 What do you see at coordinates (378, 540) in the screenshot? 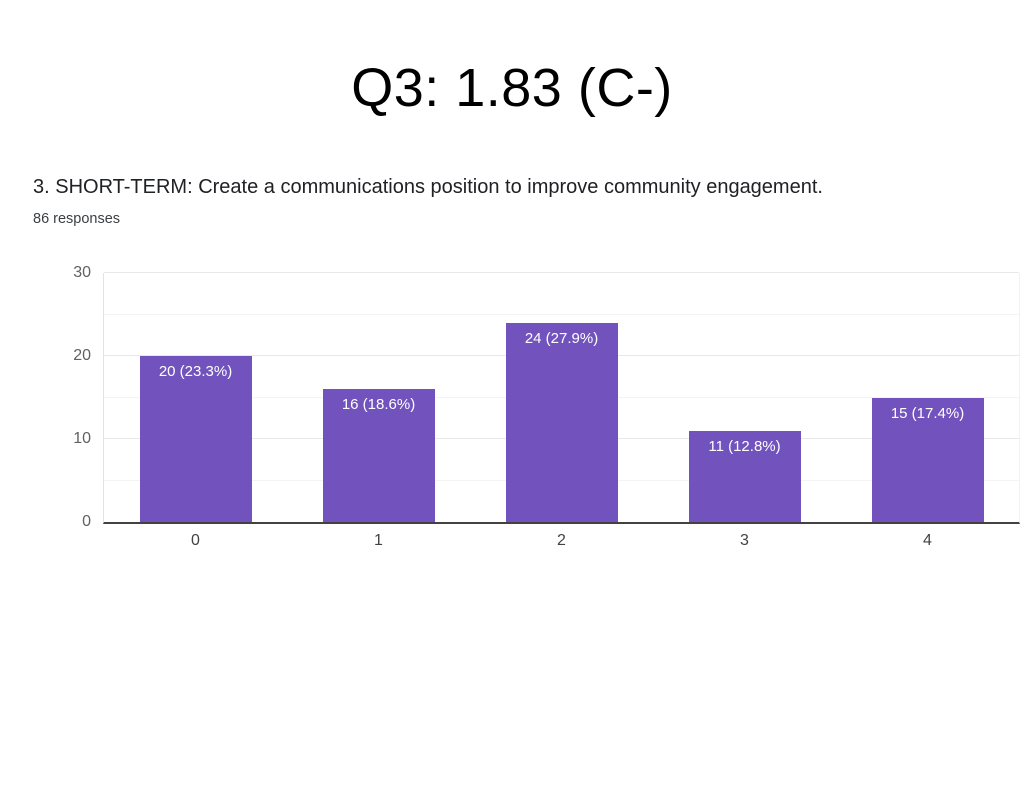
I see `x-axis-category-label: 1` at bounding box center [378, 540].